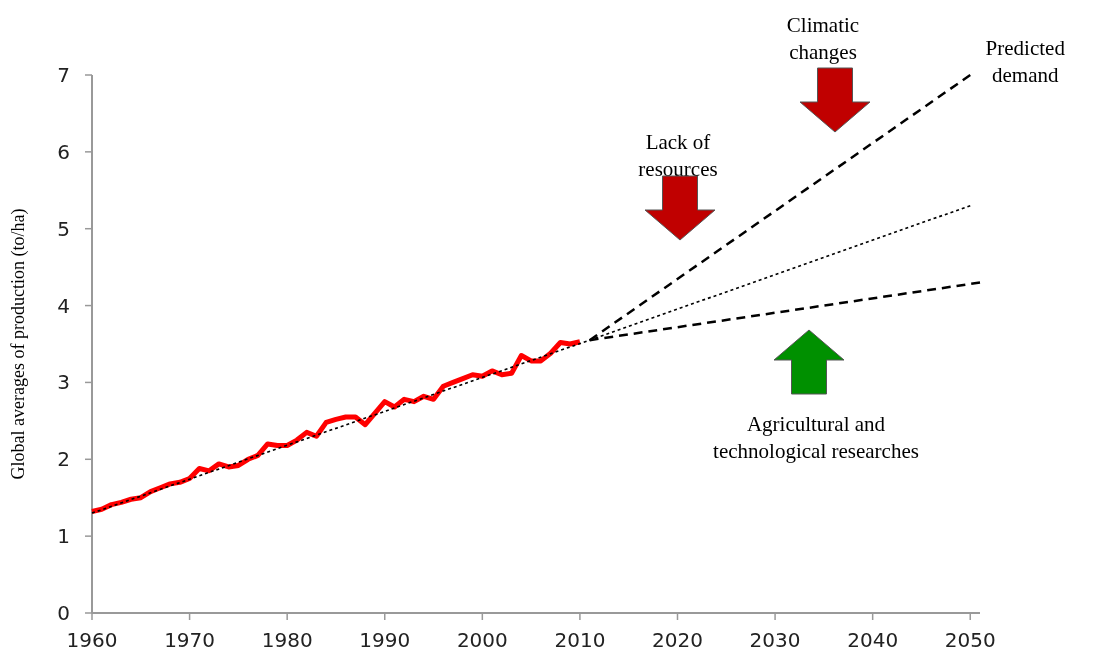  I want to click on y-tick-label: 0, so click(63, 613).